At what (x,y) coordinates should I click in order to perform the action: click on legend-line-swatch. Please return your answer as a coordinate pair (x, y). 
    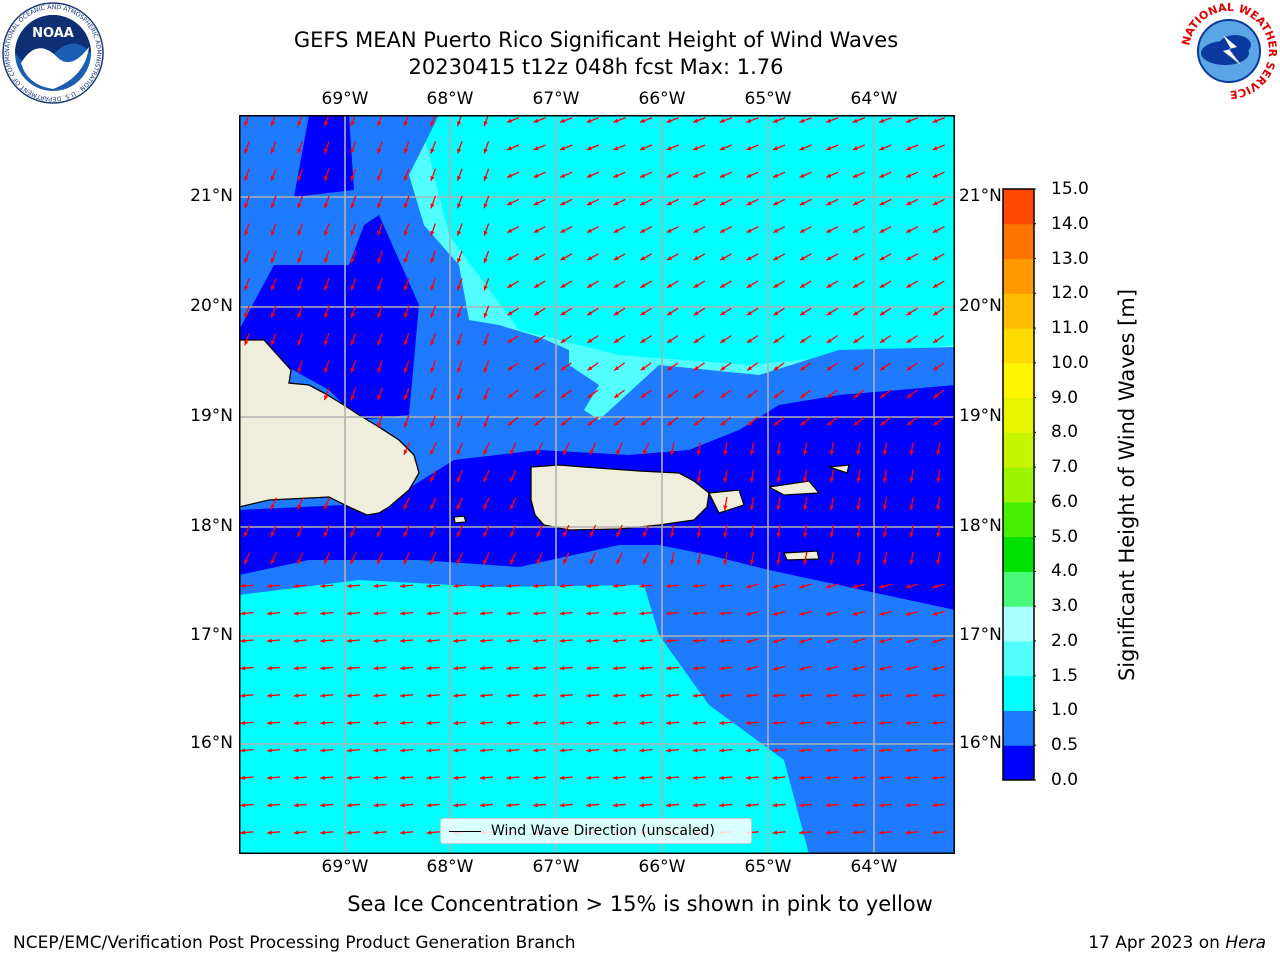
    Looking at the image, I should click on (465, 831).